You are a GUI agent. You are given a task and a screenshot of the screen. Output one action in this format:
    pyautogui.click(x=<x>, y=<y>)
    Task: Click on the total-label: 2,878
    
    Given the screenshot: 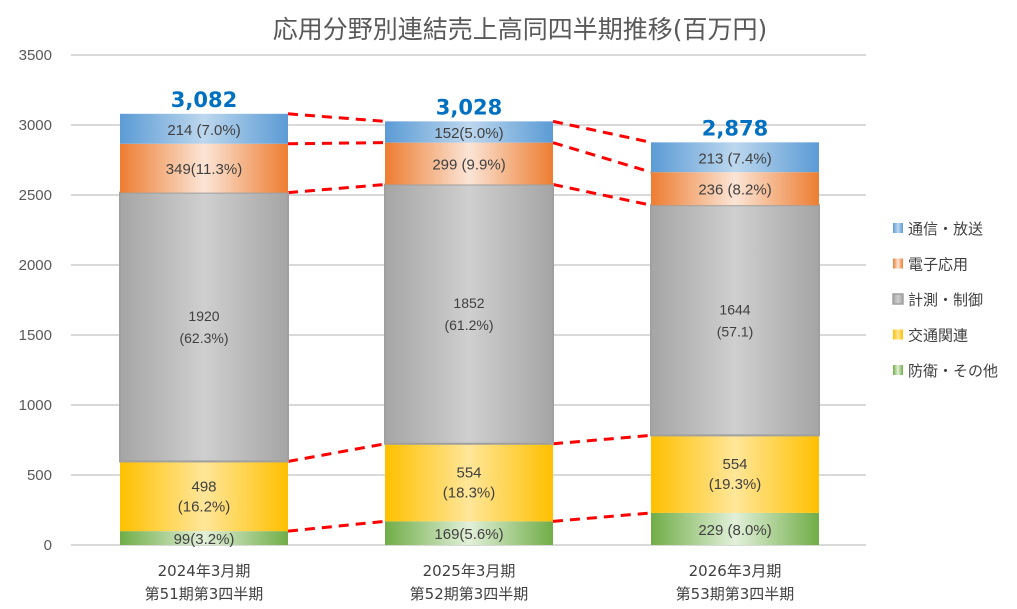 What is the action you would take?
    pyautogui.click(x=735, y=128)
    